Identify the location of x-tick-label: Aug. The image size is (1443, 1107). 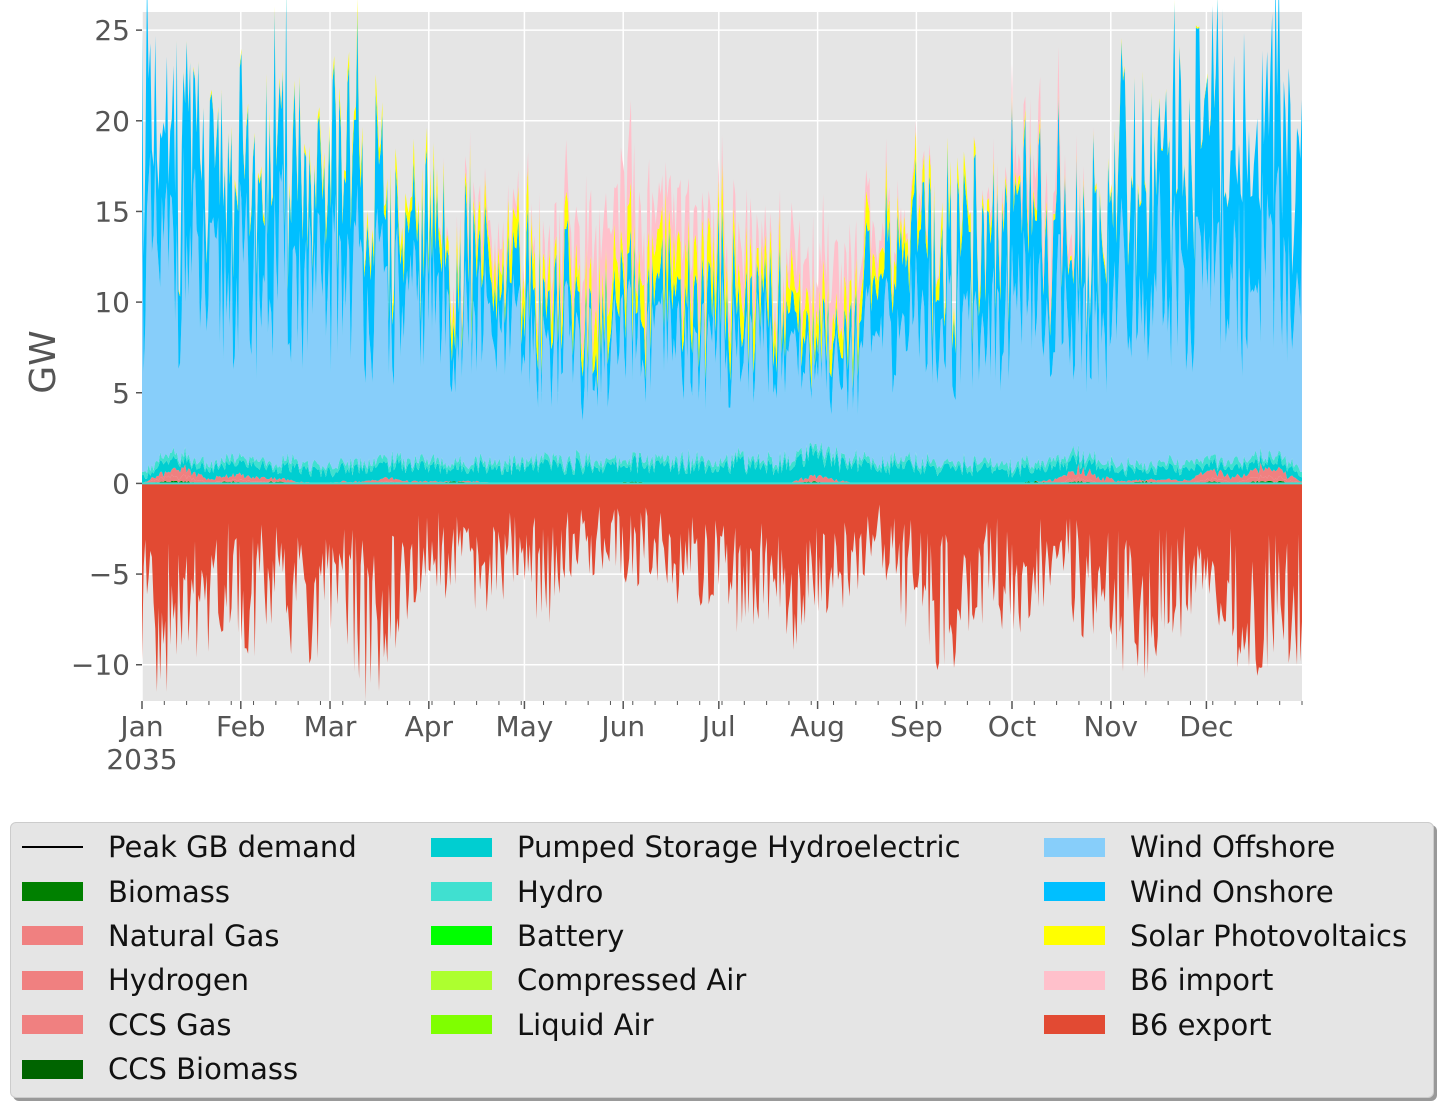
(817, 726).